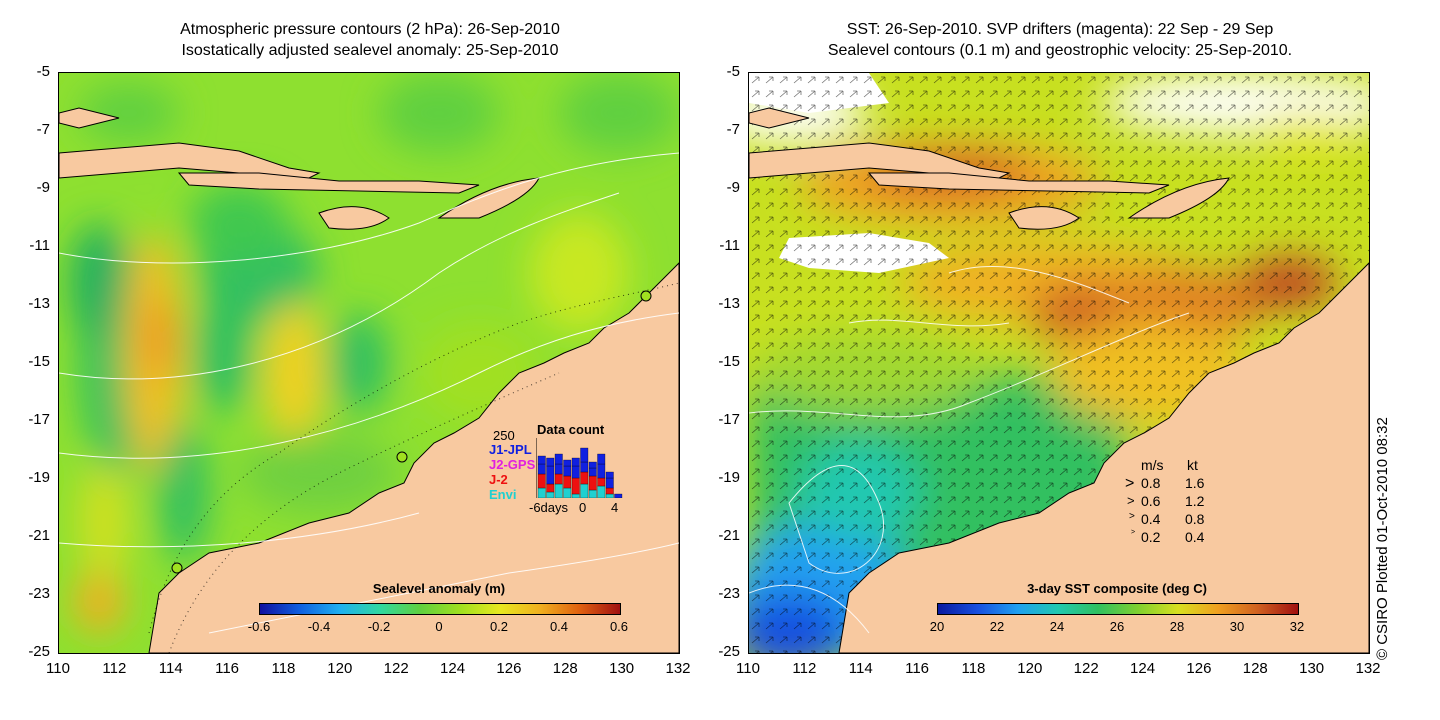 The height and width of the screenshot is (720, 1440). What do you see at coordinates (1368, 668) in the screenshot?
I see `right-x-tick: 132` at bounding box center [1368, 668].